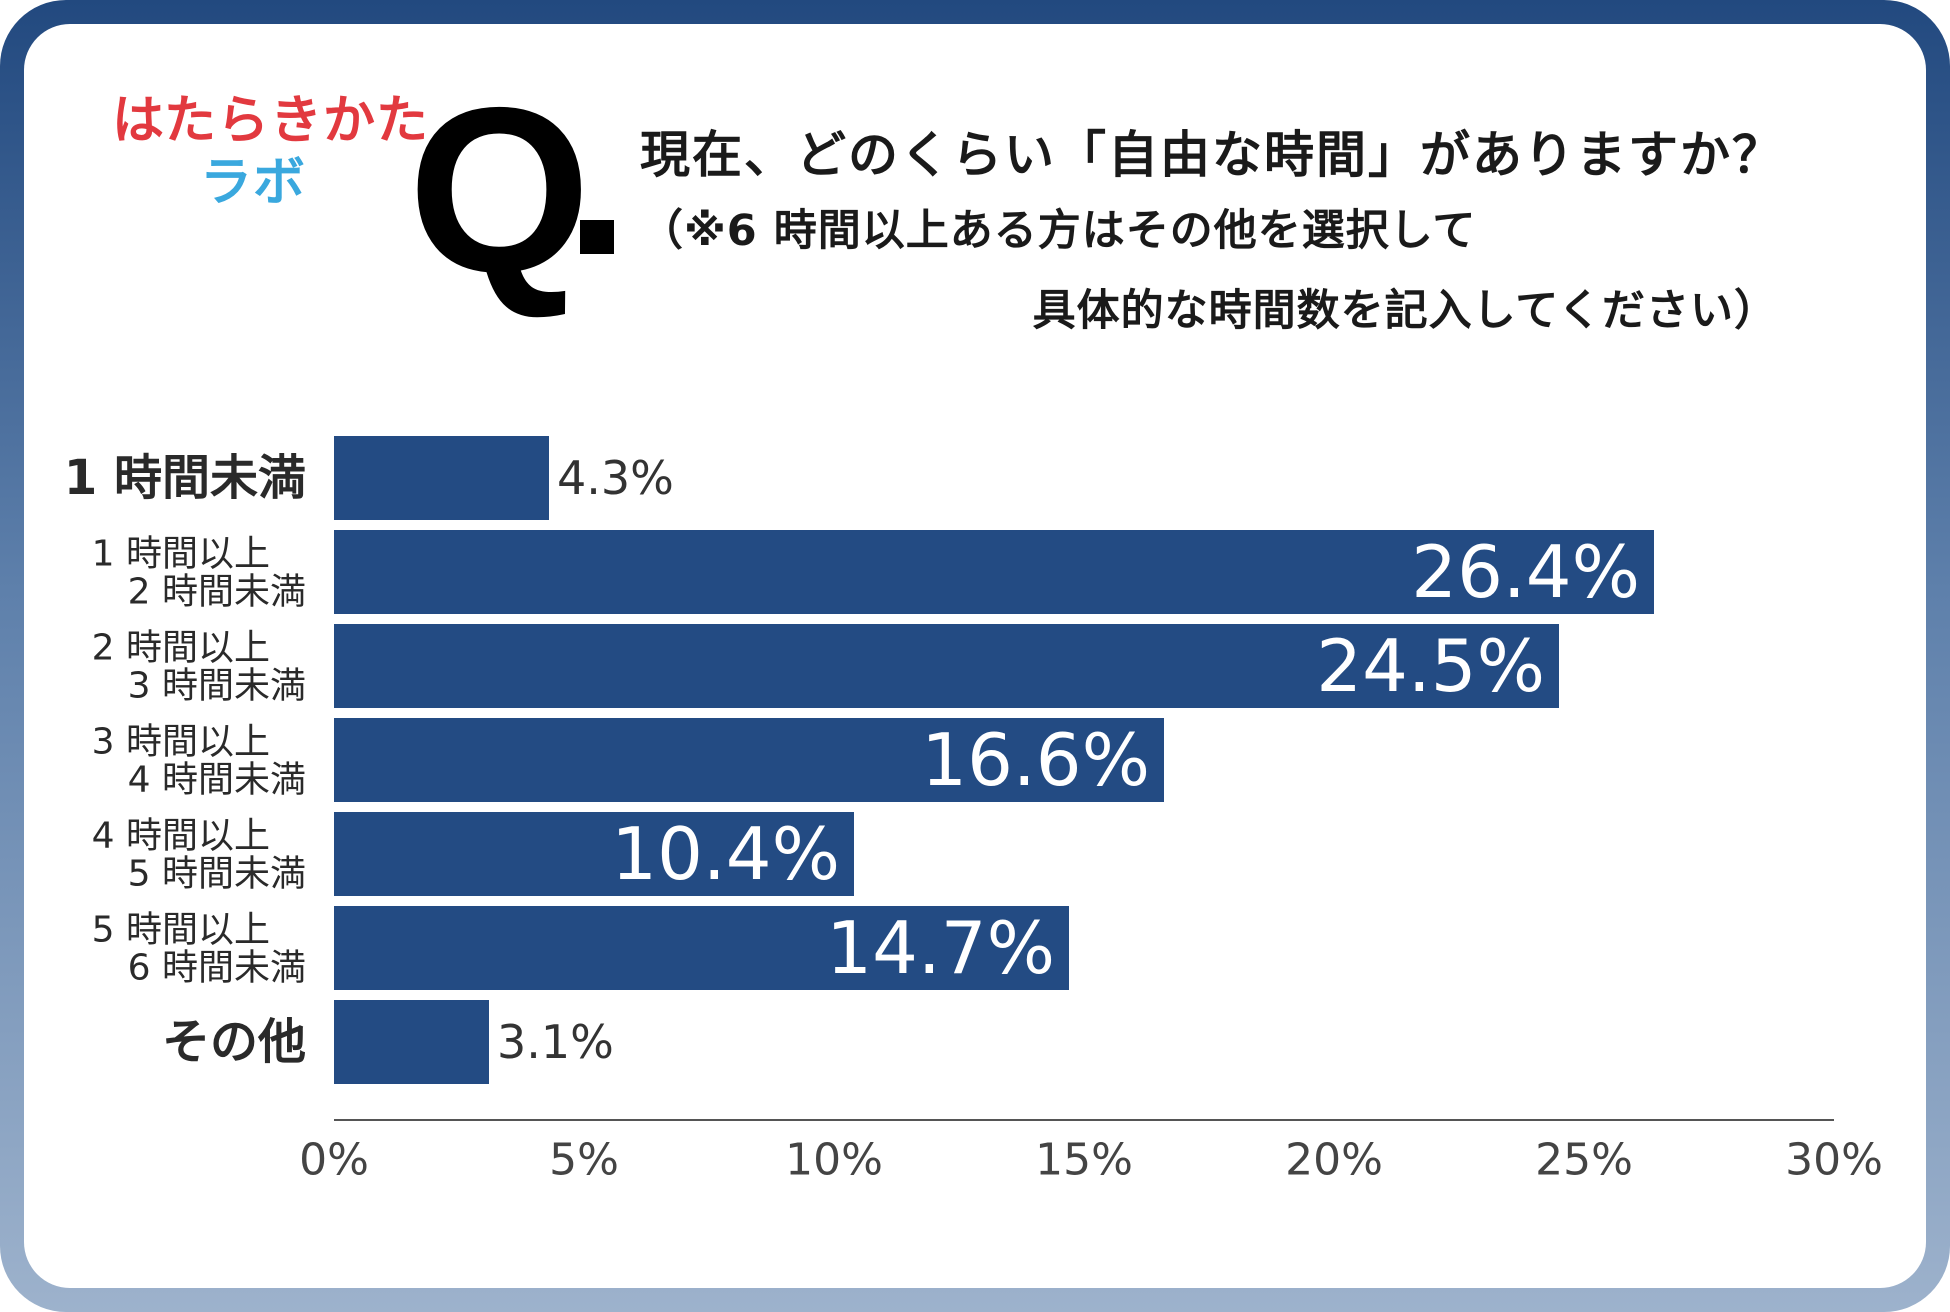 Image resolution: width=1950 pixels, height=1312 pixels. Describe the element at coordinates (725, 854) in the screenshot. I see `value-label-4: 10.4%` at that location.